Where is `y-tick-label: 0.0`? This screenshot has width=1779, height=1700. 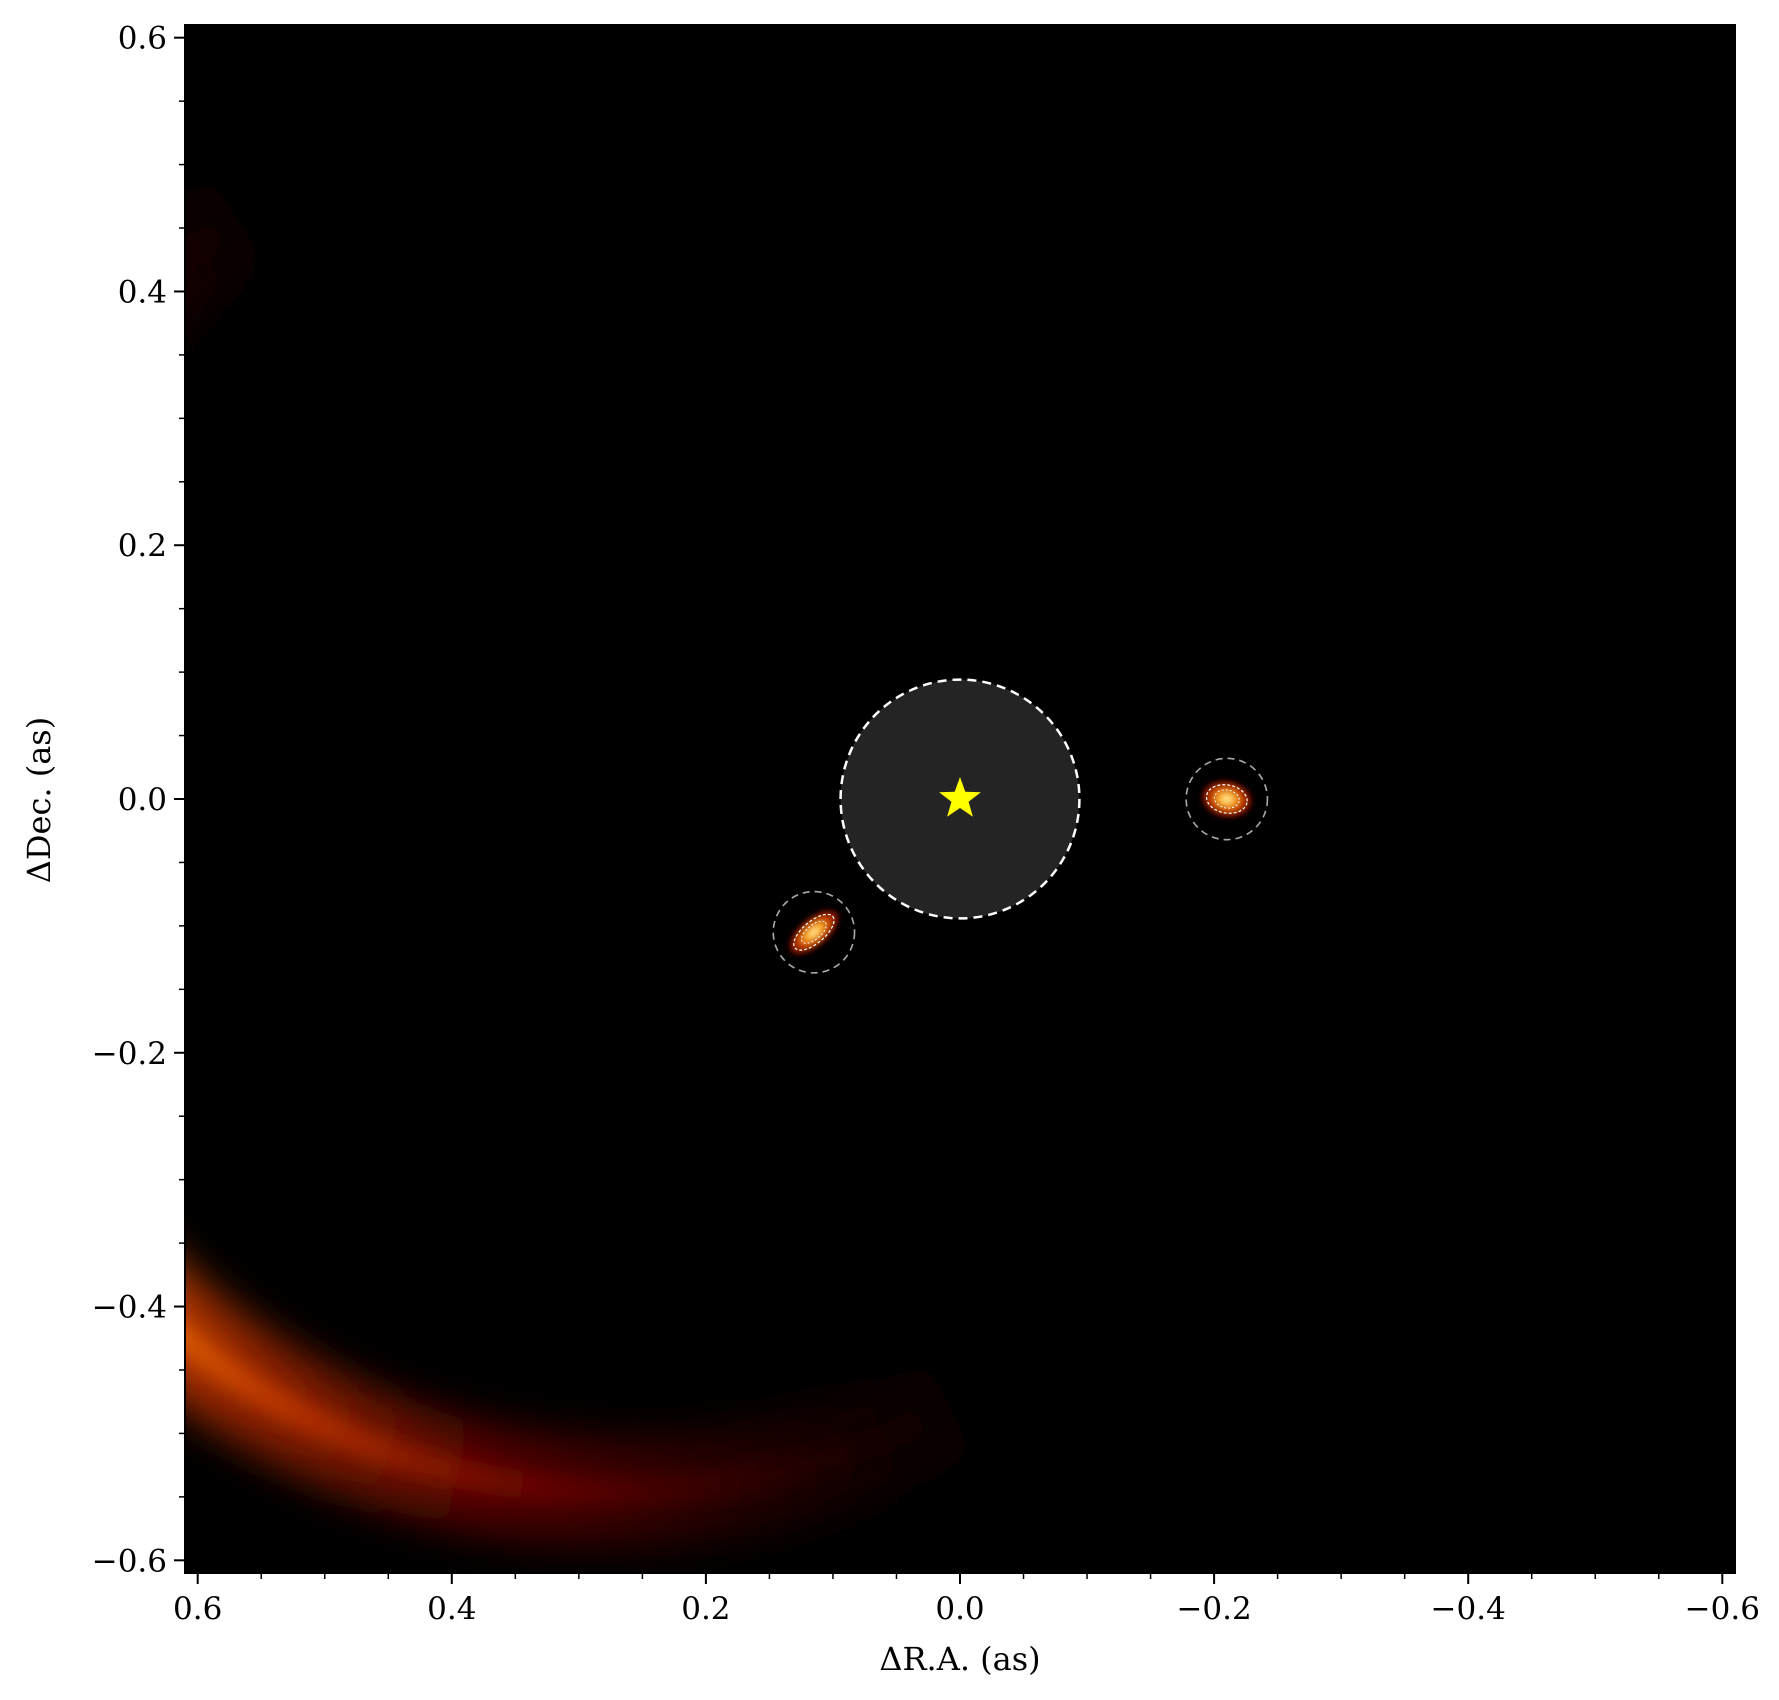
y-tick-label: 0.0 is located at coordinates (142, 800).